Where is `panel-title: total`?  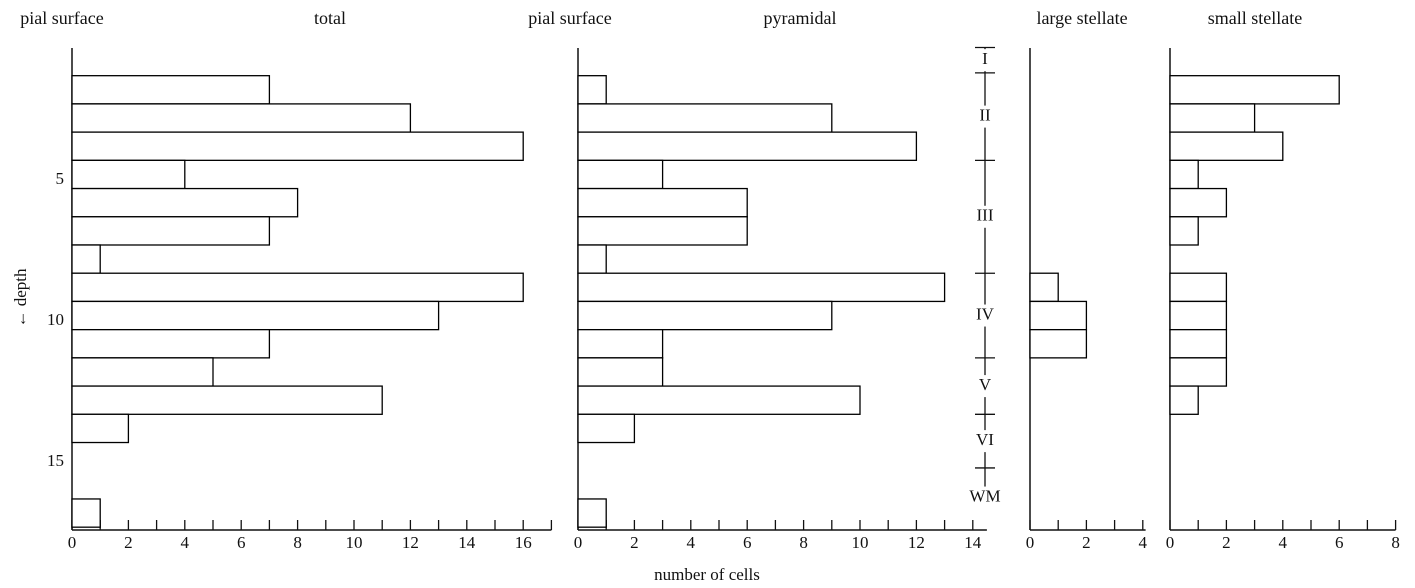 panel-title: total is located at coordinates (330, 18).